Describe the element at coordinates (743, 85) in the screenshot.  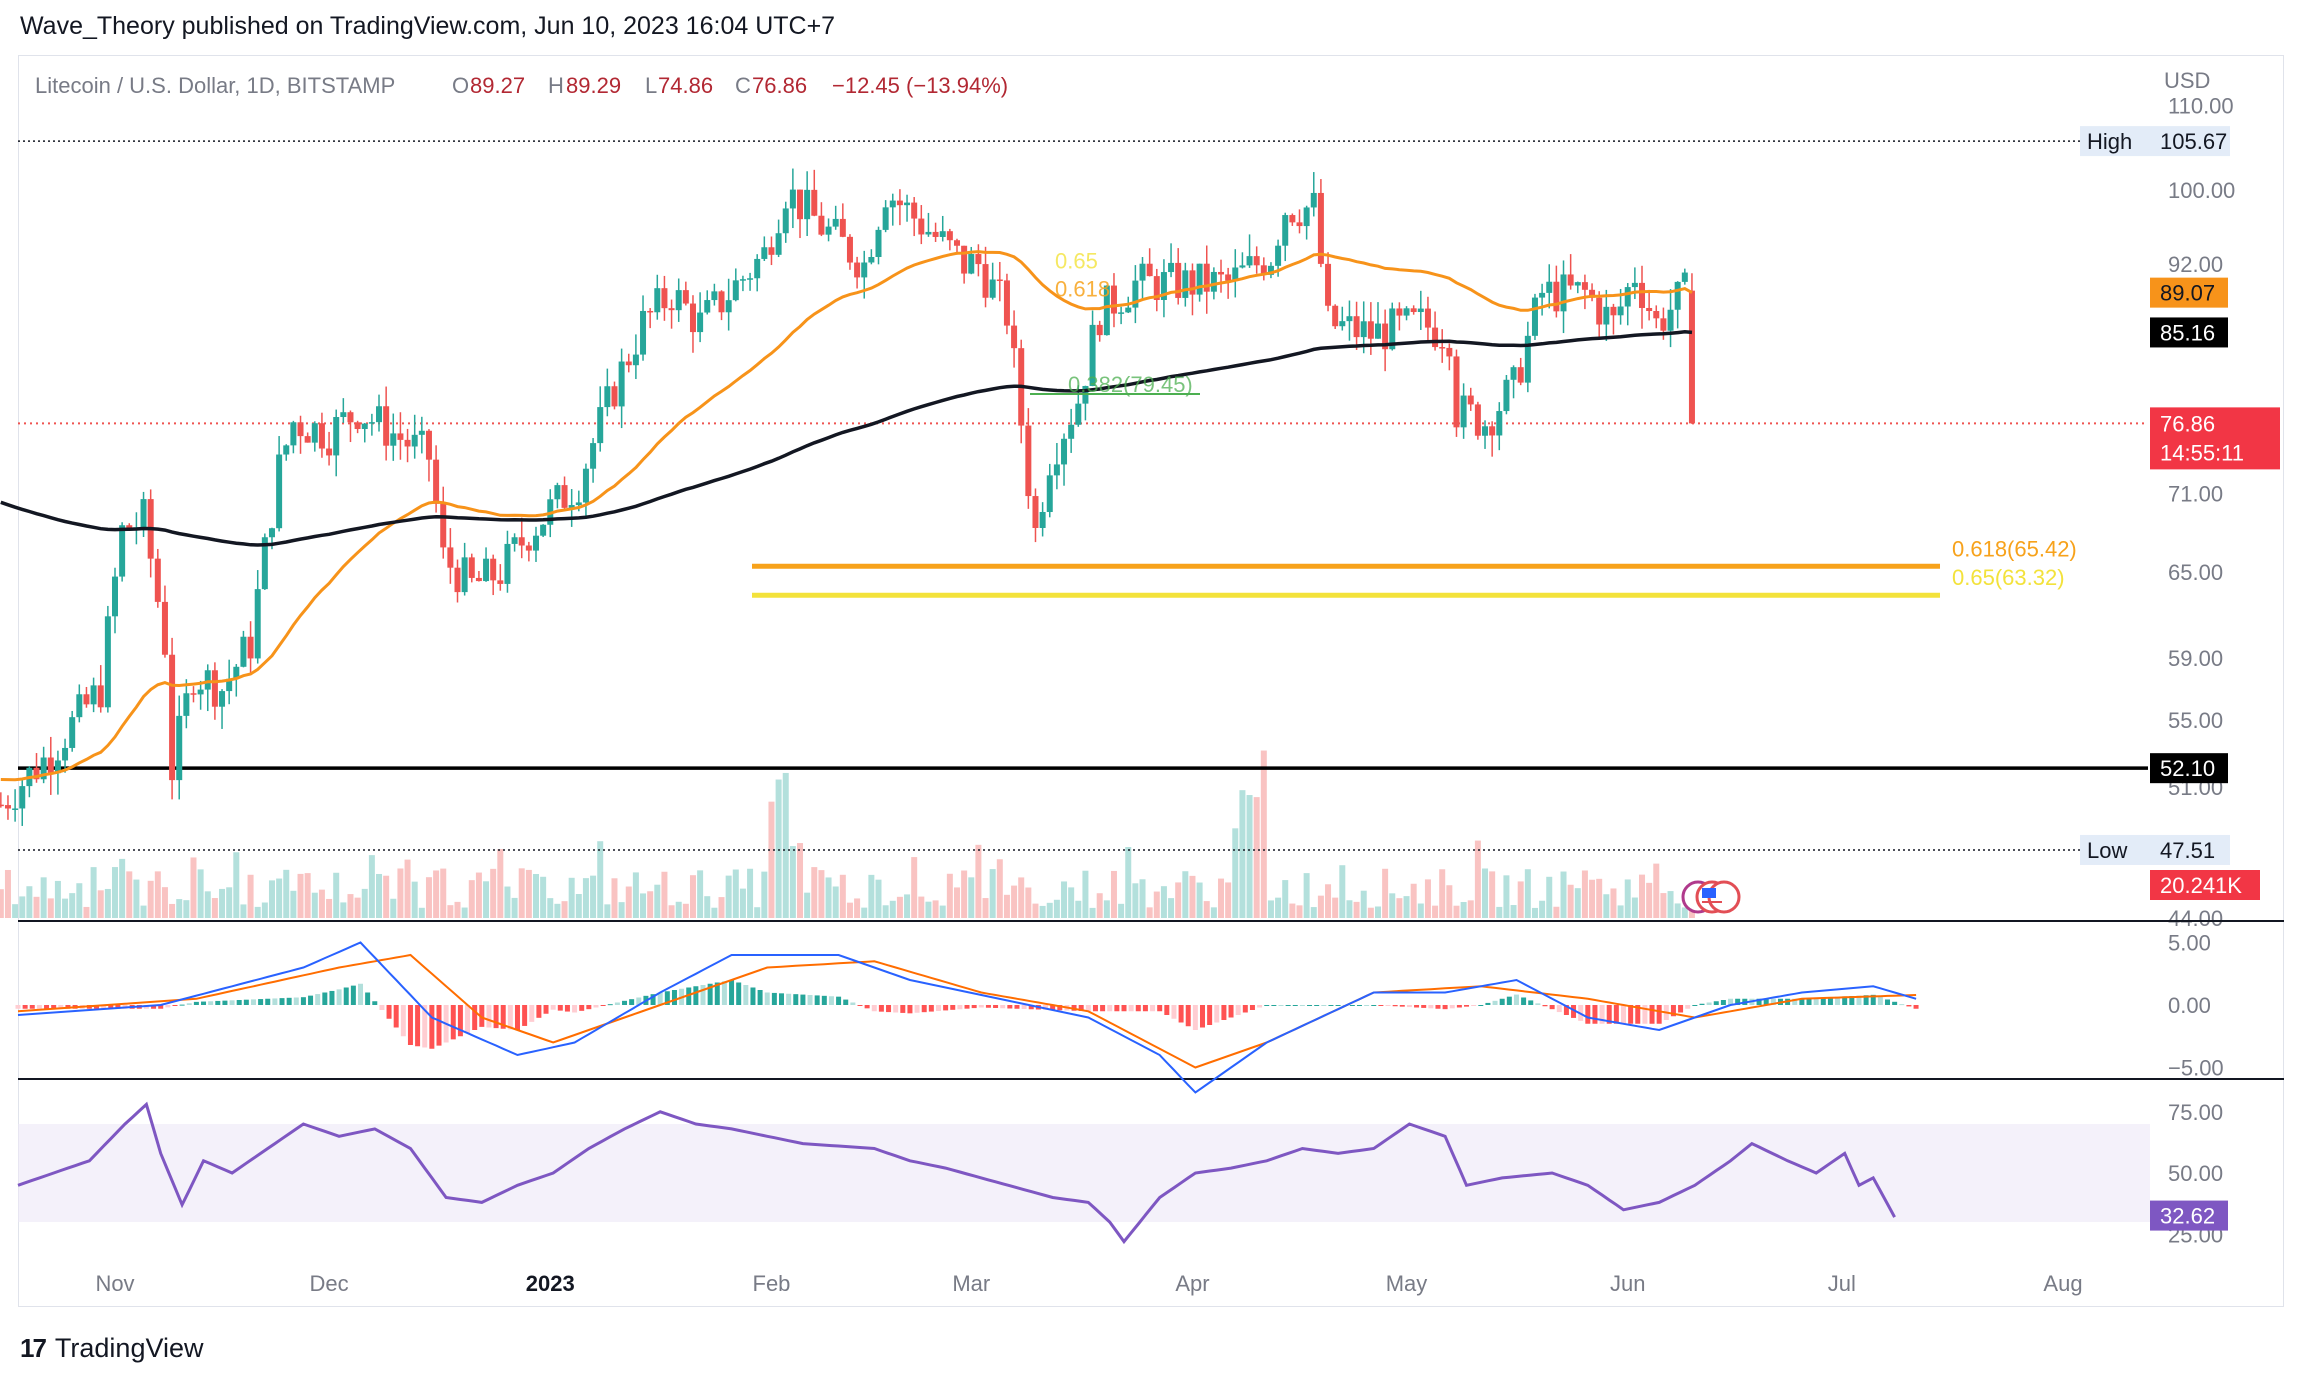
I see `close-label: C` at that location.